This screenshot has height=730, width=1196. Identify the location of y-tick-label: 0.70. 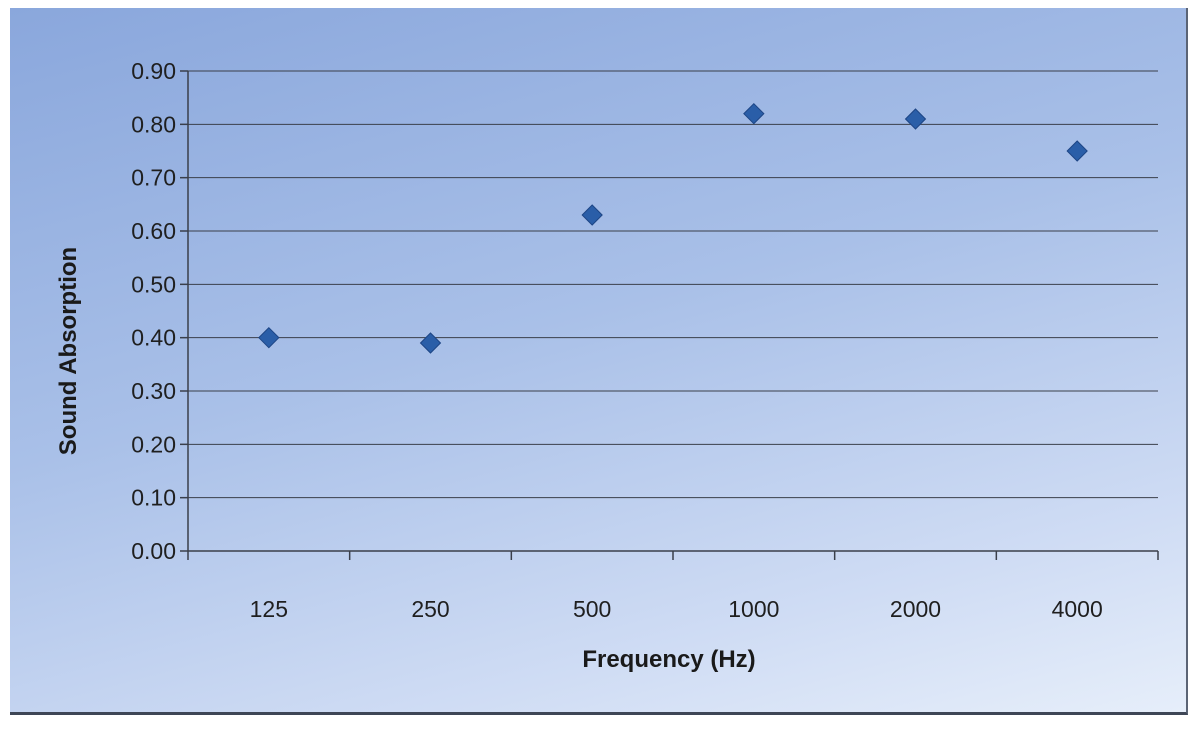
(153, 178).